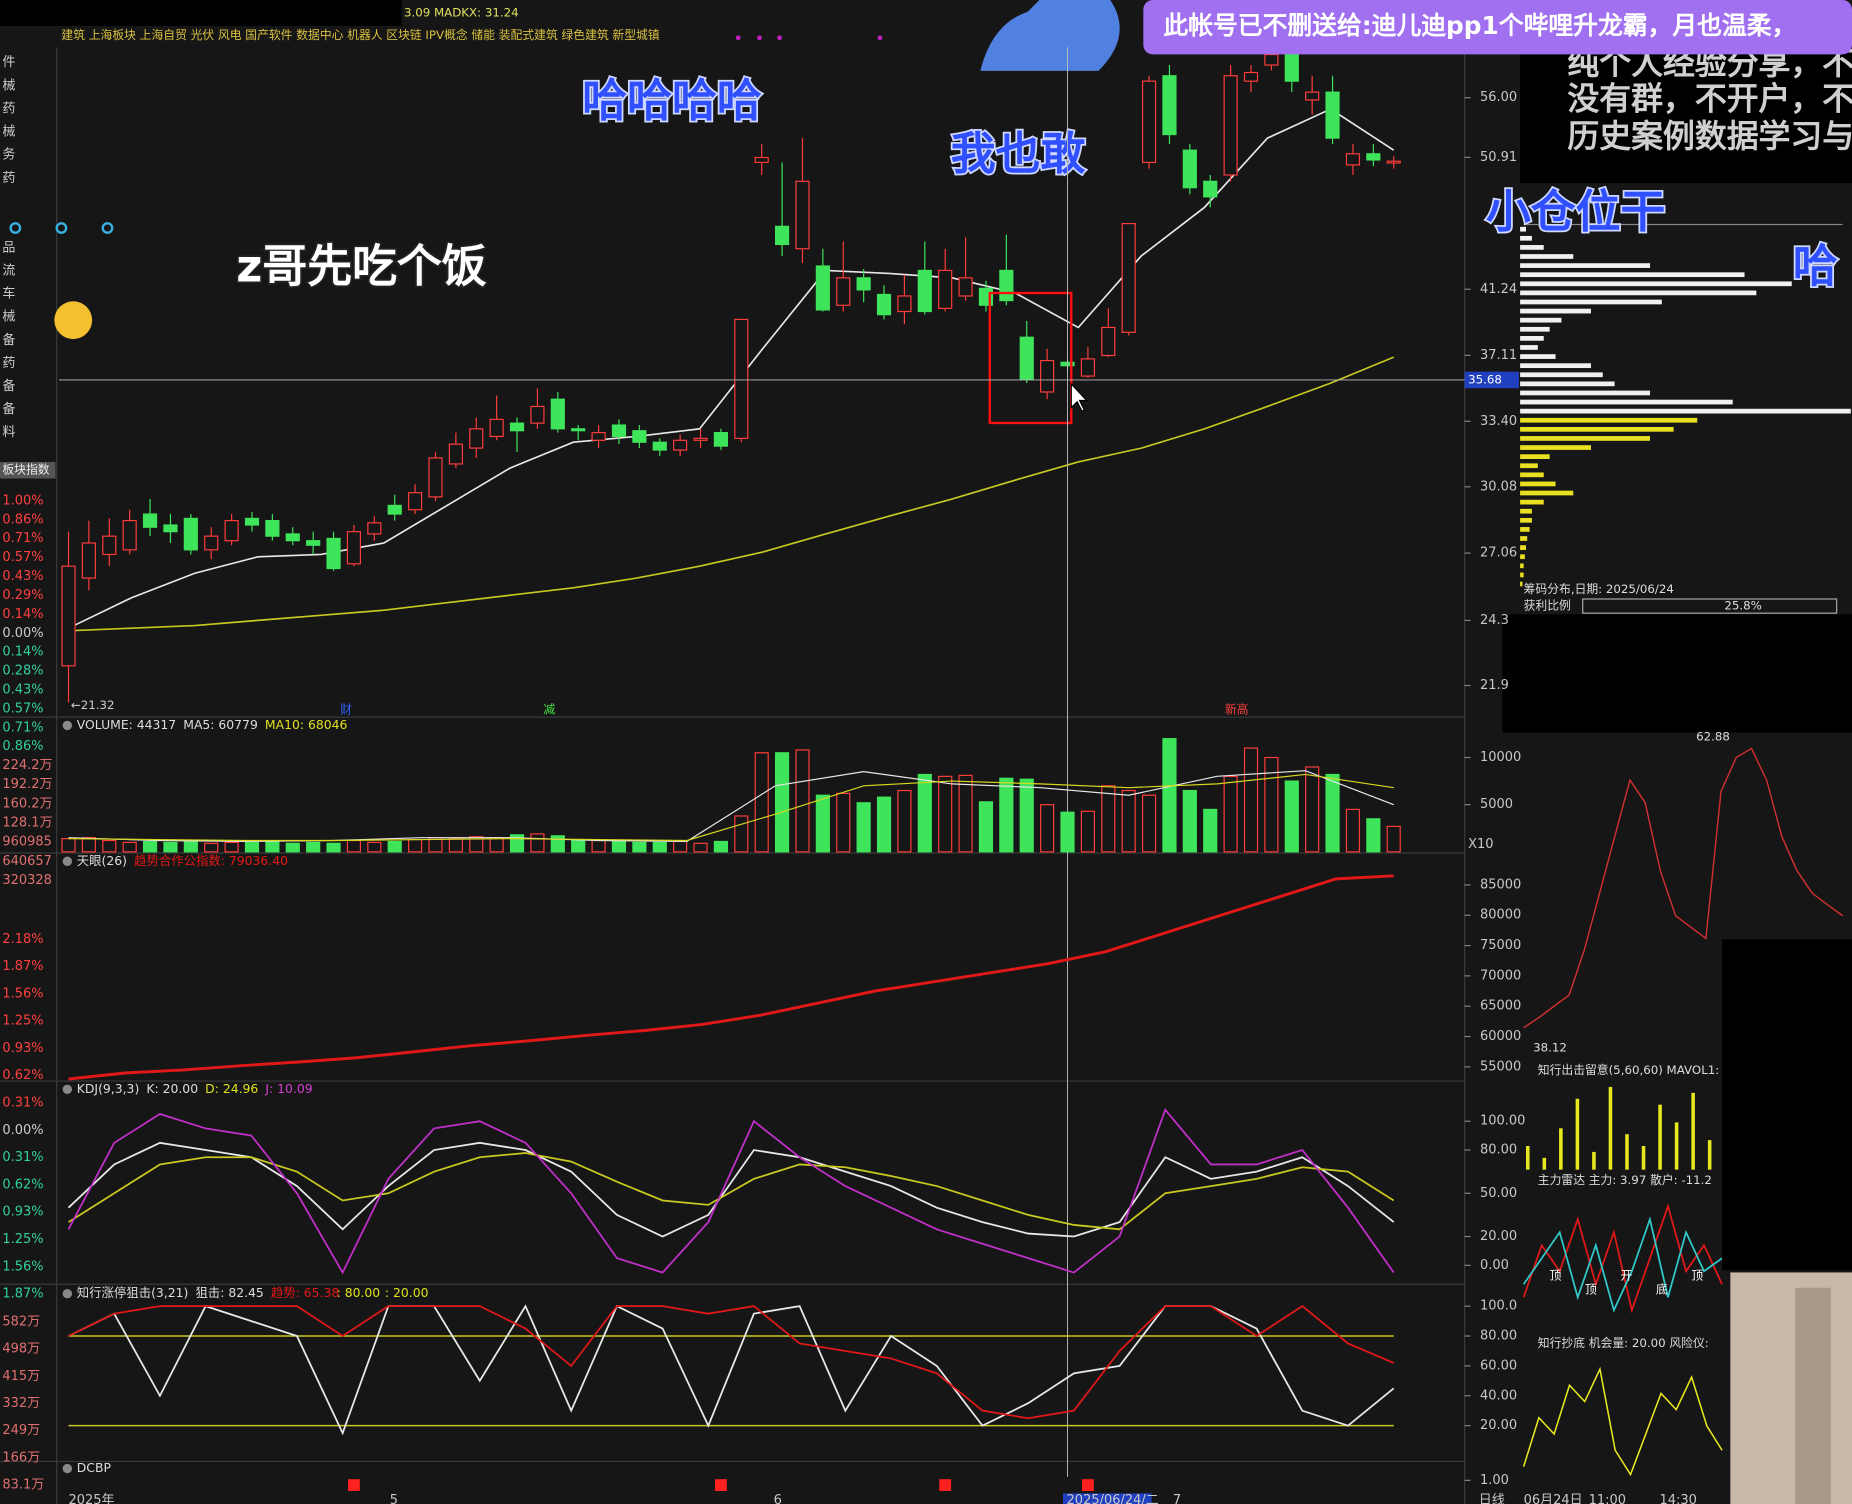 This screenshot has height=1504, width=1852. What do you see at coordinates (1498, 1395) in the screenshot?
I see `y-tick-label: 40.00` at bounding box center [1498, 1395].